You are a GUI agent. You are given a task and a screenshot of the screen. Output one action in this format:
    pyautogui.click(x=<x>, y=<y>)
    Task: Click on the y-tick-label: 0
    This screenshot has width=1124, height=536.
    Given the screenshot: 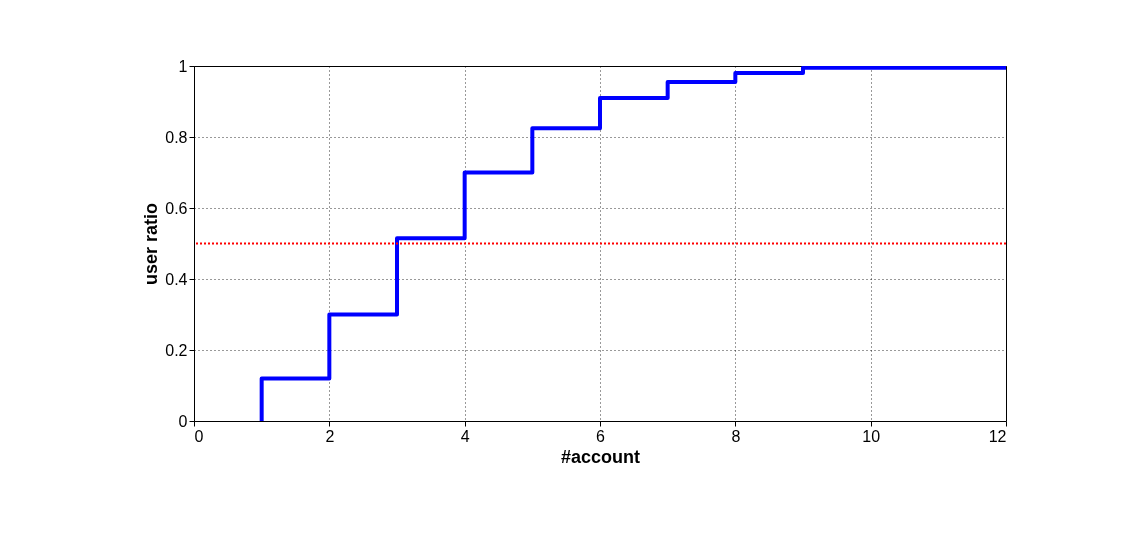 What is the action you would take?
    pyautogui.click(x=183, y=421)
    